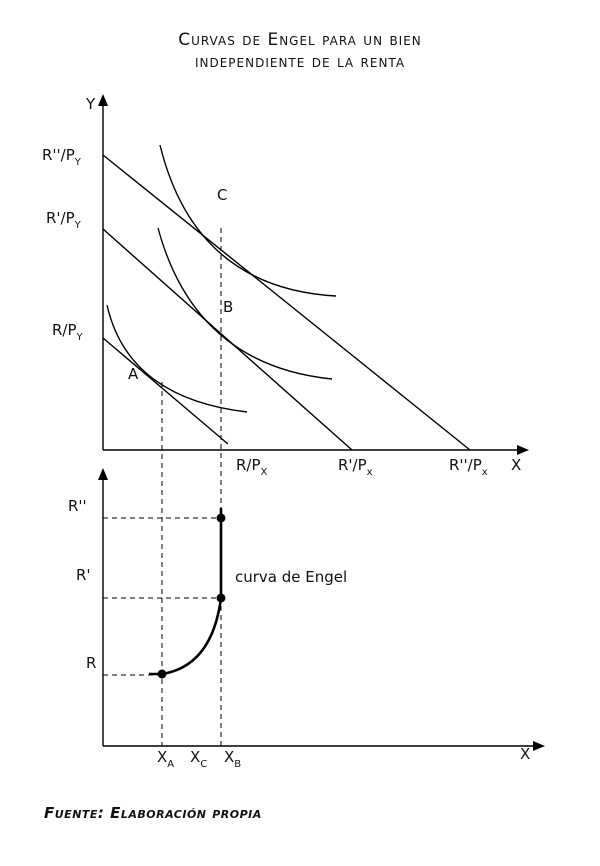  What do you see at coordinates (103, 100) in the screenshot?
I see `top-y-arrowhead` at bounding box center [103, 100].